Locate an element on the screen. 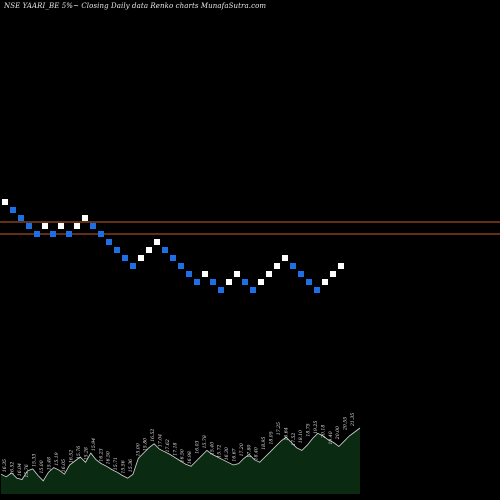 The height and width of the screenshot is (500, 500). volume-label: 17.20 is located at coordinates (242, 449).